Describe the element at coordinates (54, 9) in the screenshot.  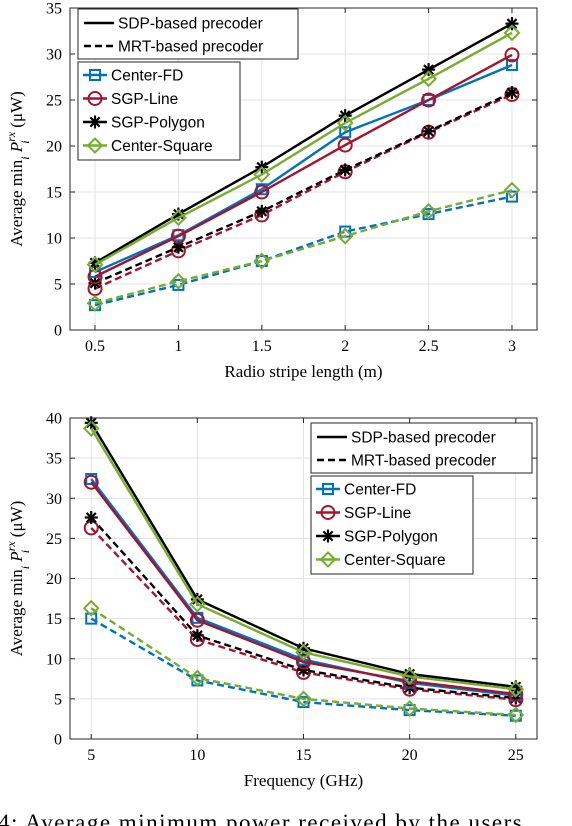
I see `y-tick-label: 35` at that location.